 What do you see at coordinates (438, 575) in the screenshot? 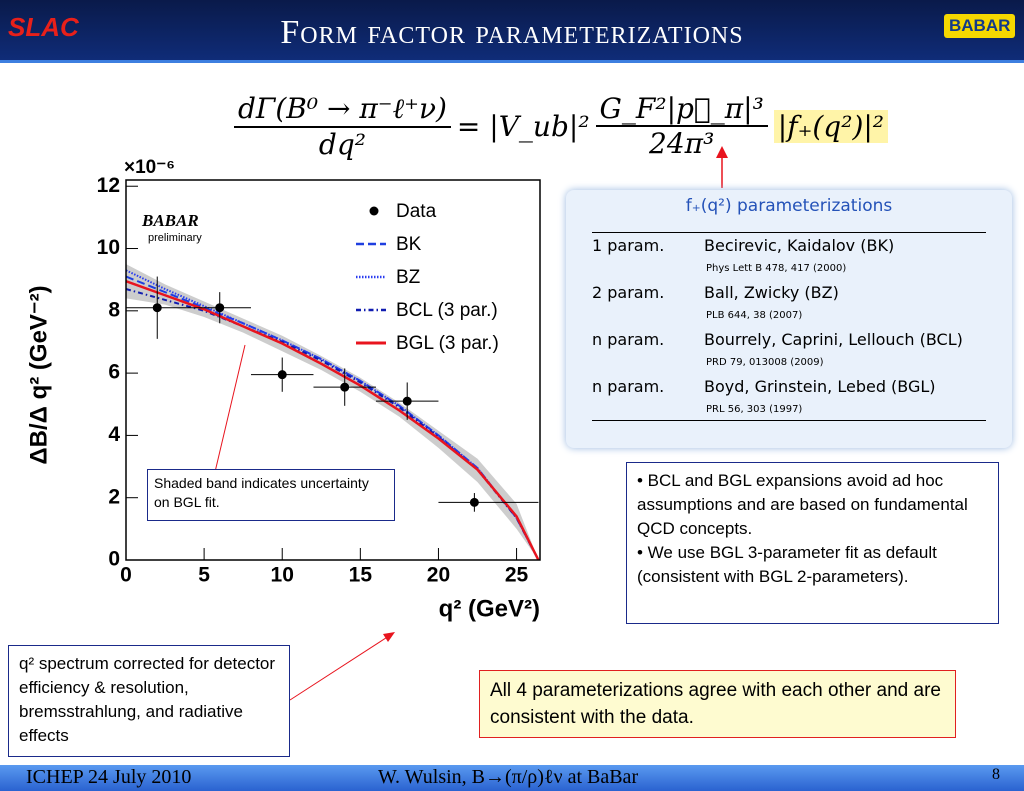
I see `x-tick-label: 20` at bounding box center [438, 575].